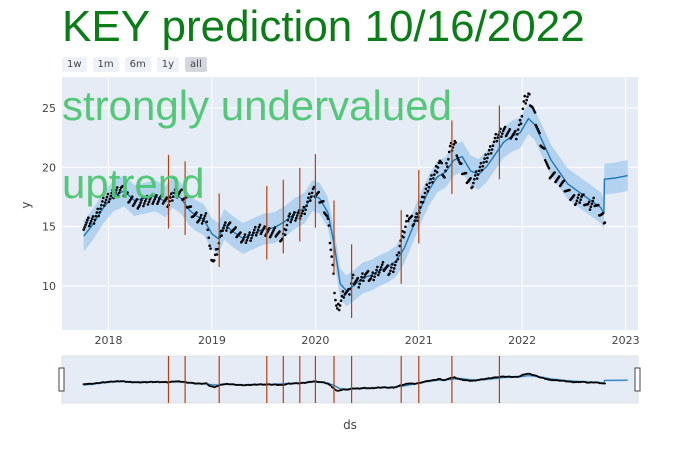 Image resolution: width=700 pixels, height=467 pixels. What do you see at coordinates (137, 64) in the screenshot?
I see `range-button-6m: 6m` at bounding box center [137, 64].